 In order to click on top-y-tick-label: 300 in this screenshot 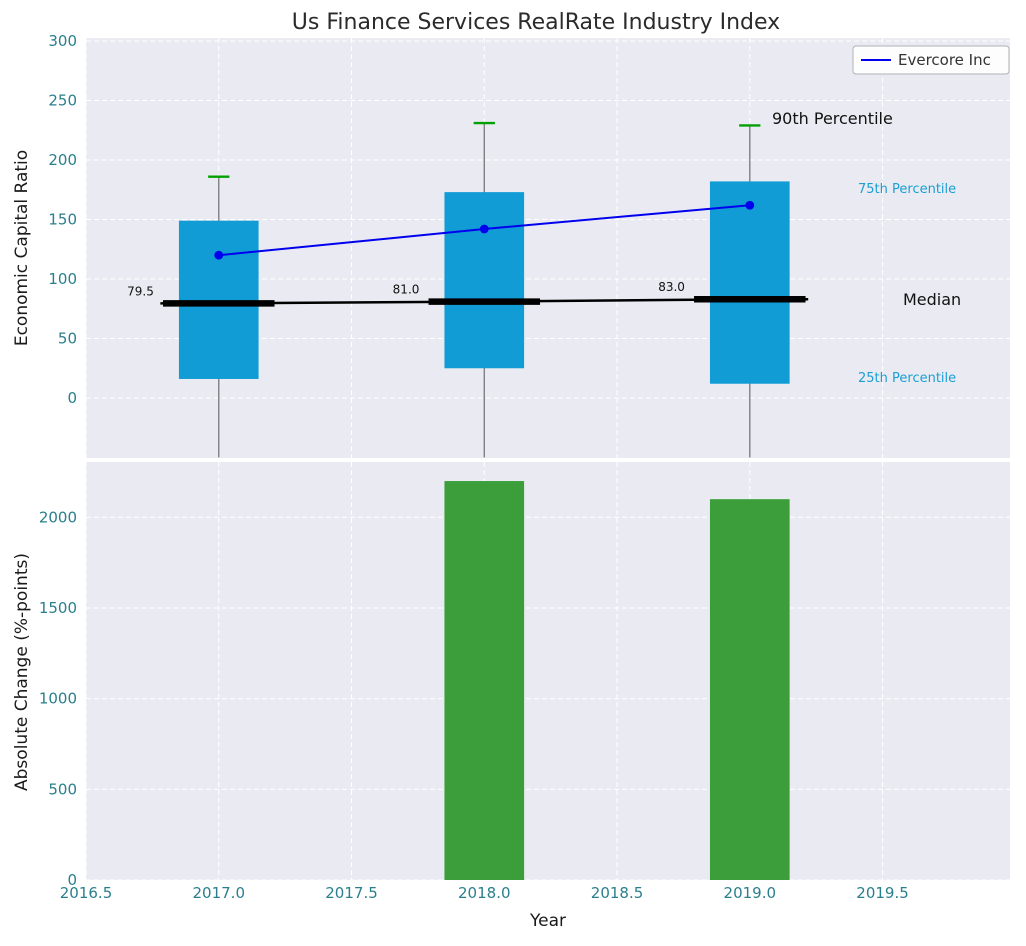, I will do `click(62, 41)`.